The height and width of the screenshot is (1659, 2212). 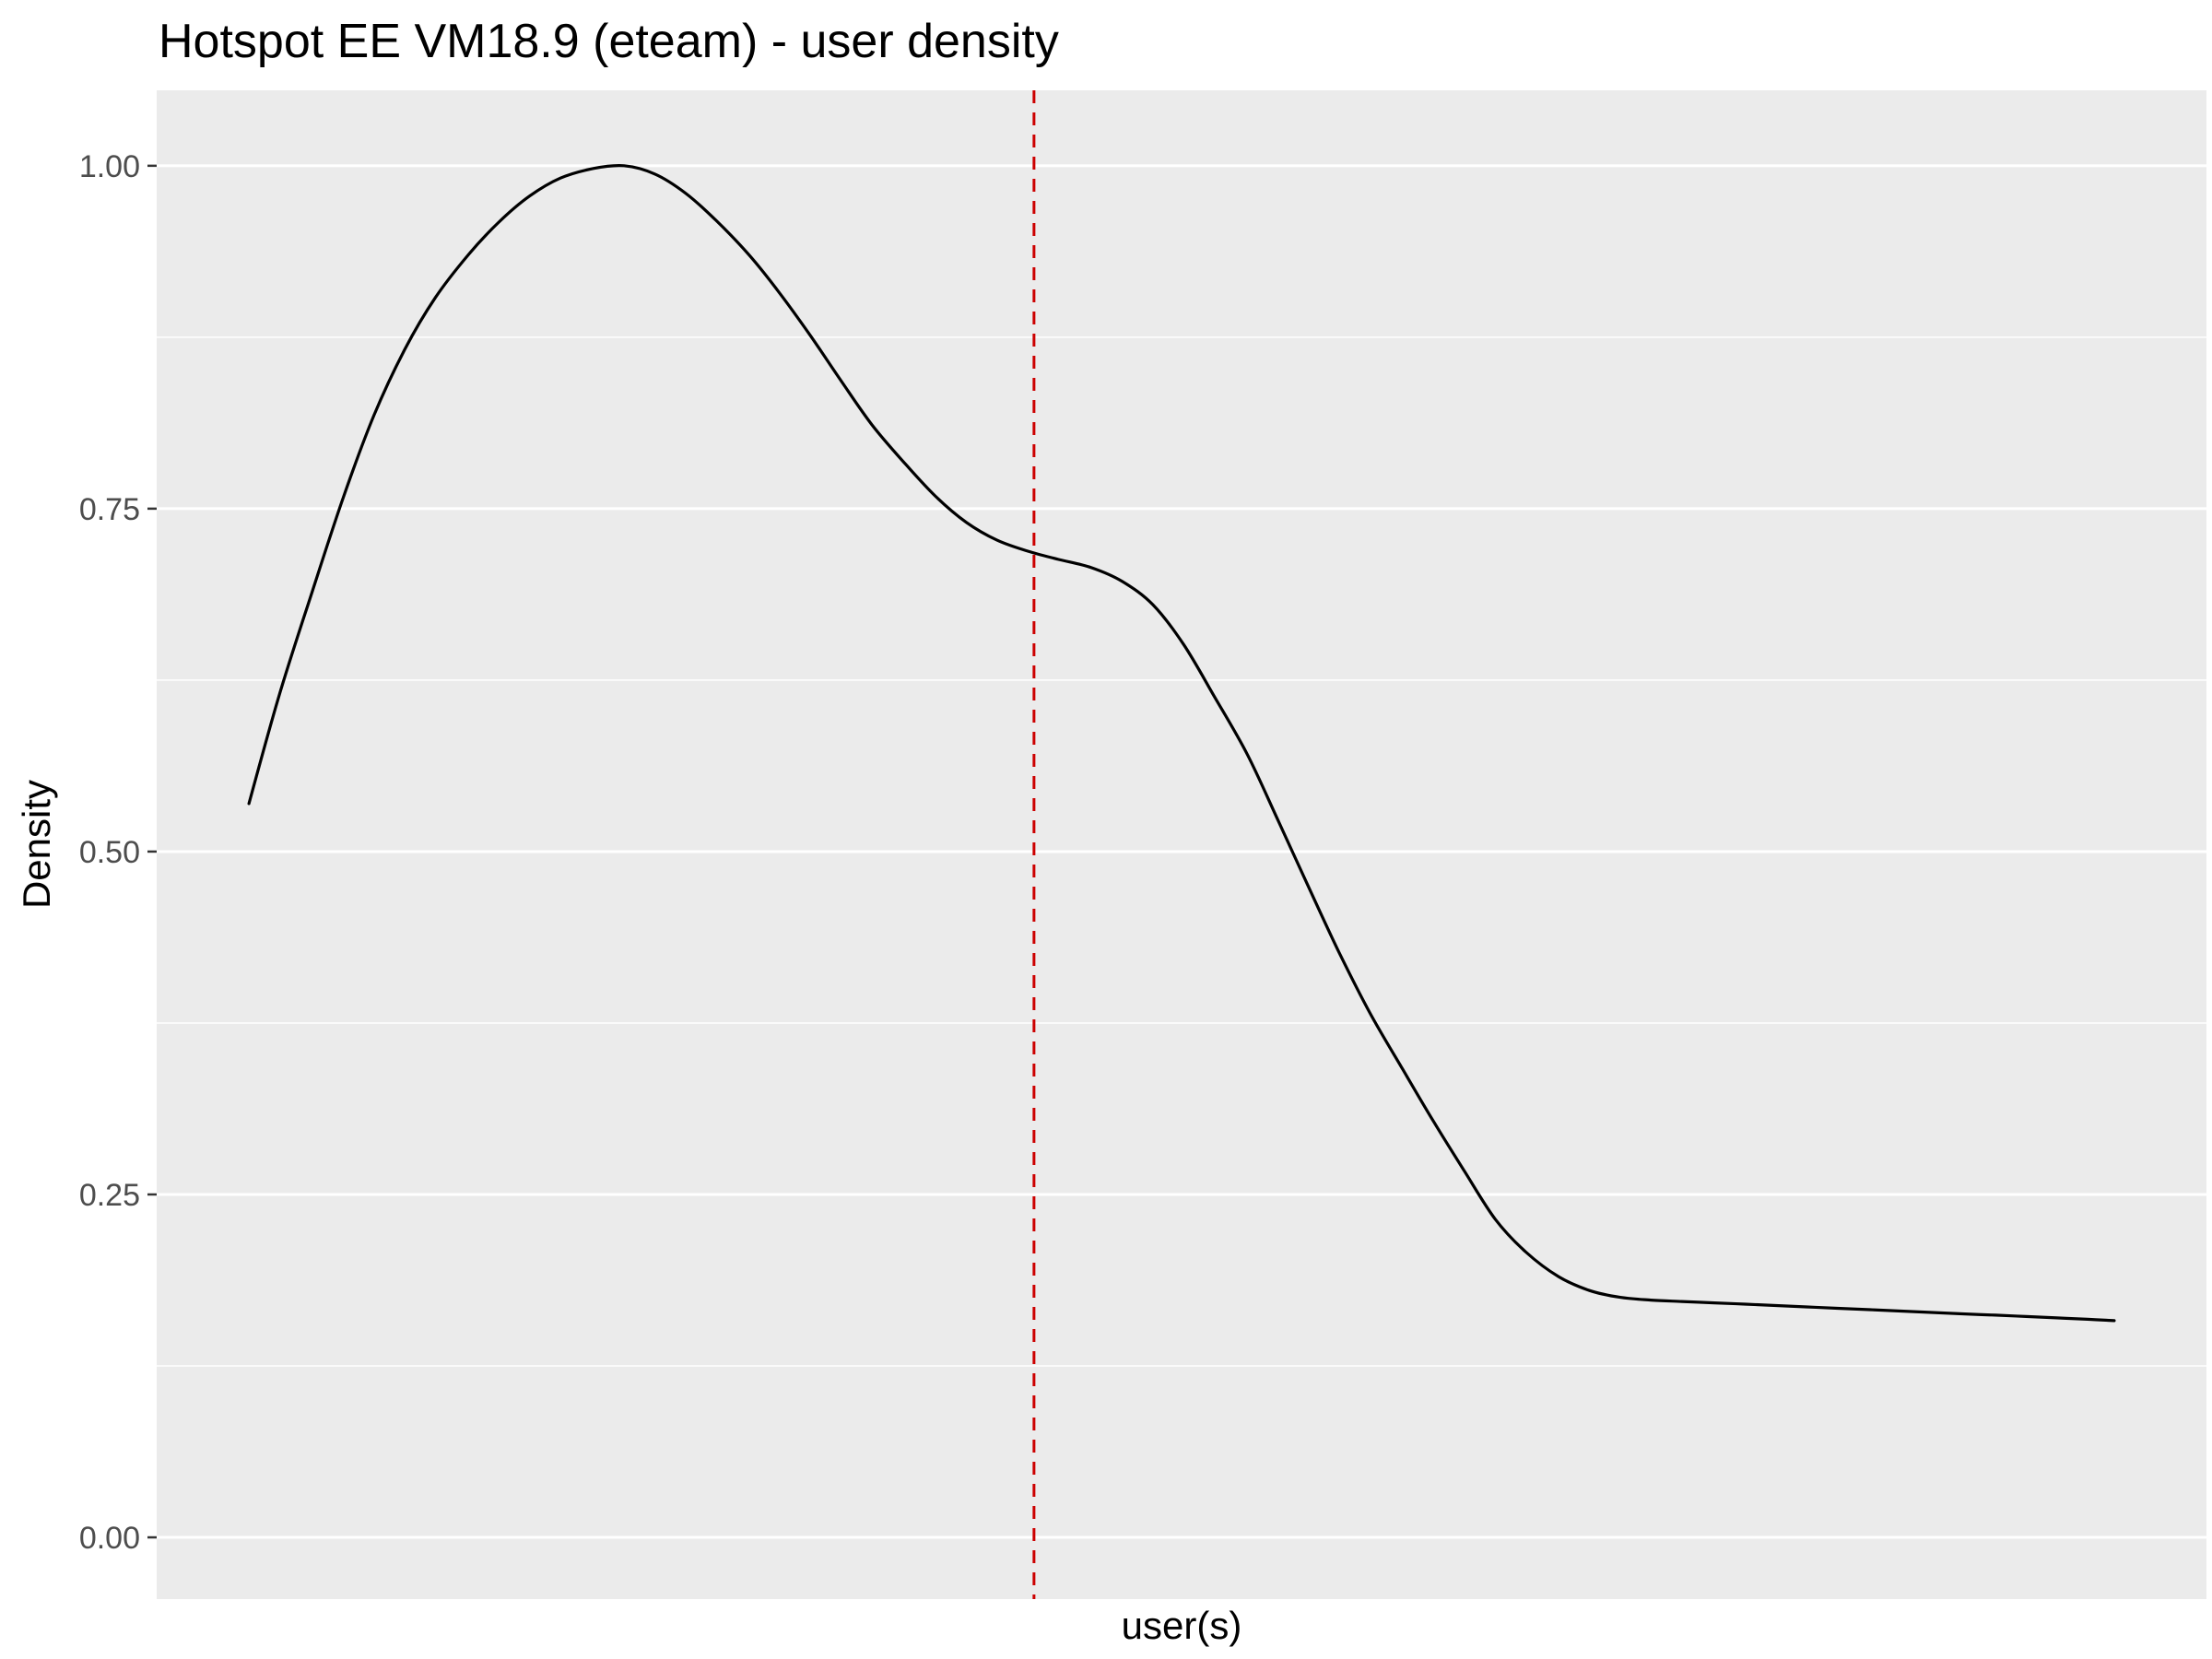 I want to click on y-tick-label: 0.25, so click(x=109, y=1195).